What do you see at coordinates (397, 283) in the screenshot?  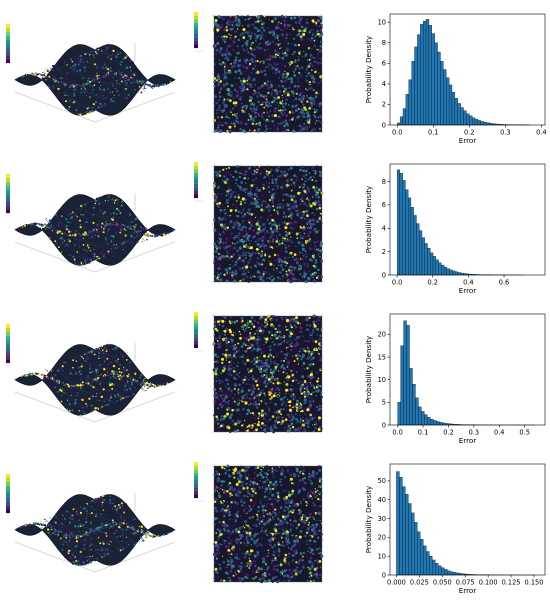 I see `x-tick-label: 0.0` at bounding box center [397, 283].